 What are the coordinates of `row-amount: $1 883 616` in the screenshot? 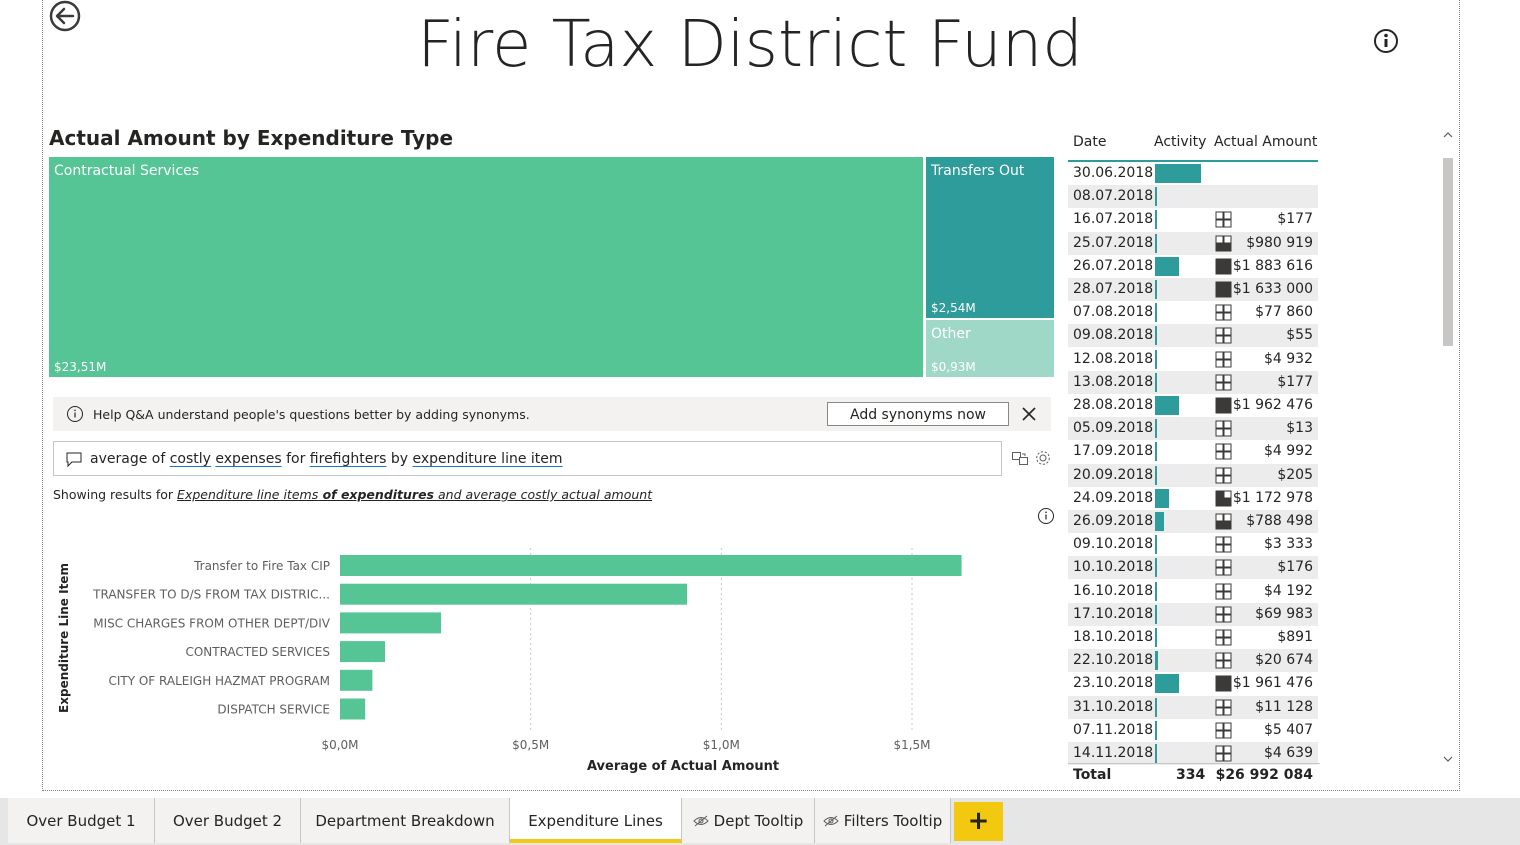 It's located at (1272, 265).